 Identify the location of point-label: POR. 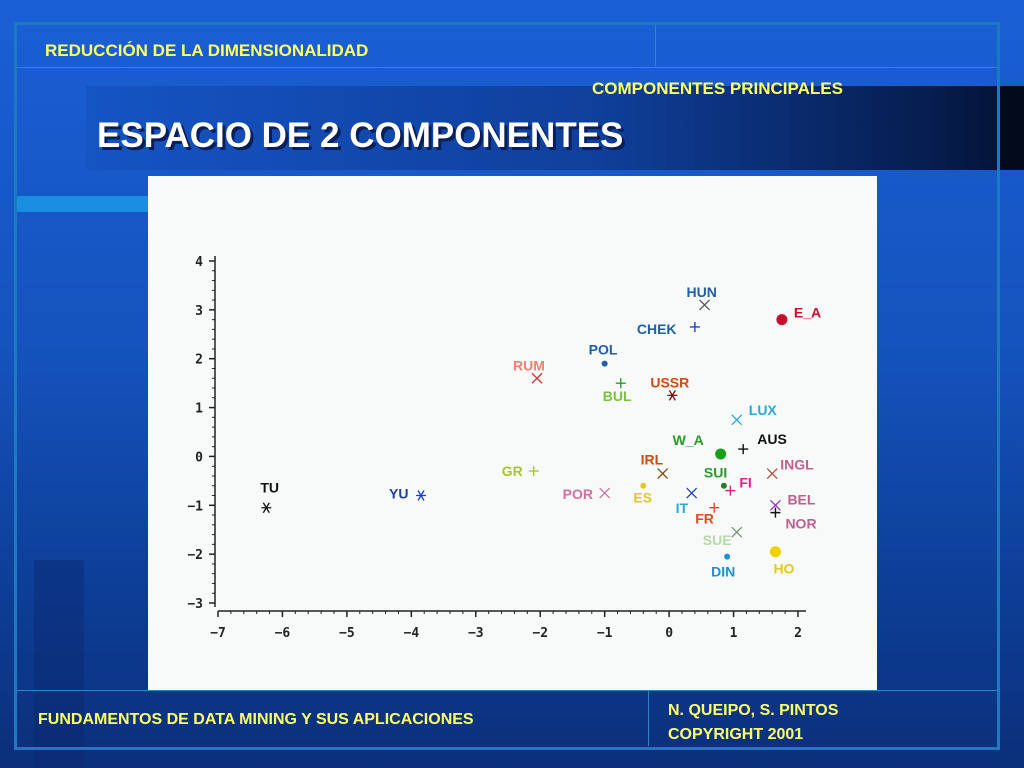
(578, 494).